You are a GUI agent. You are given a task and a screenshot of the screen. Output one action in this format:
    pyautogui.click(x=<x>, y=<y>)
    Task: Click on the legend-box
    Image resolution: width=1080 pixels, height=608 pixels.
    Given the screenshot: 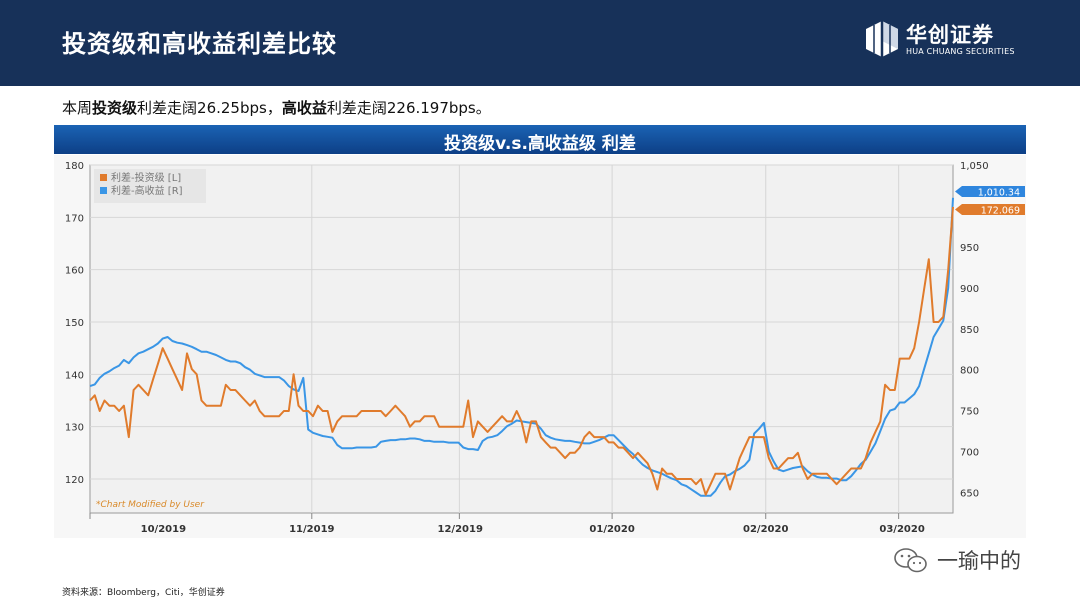 What is the action you would take?
    pyautogui.click(x=150, y=186)
    